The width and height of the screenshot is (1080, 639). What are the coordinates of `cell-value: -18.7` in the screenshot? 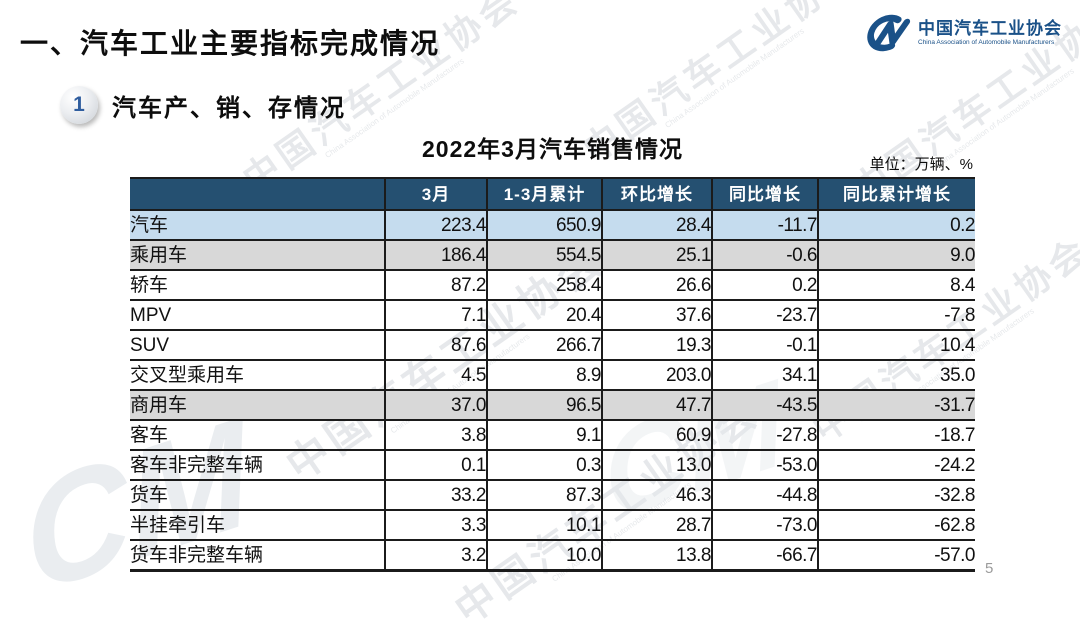 It's located at (896, 435).